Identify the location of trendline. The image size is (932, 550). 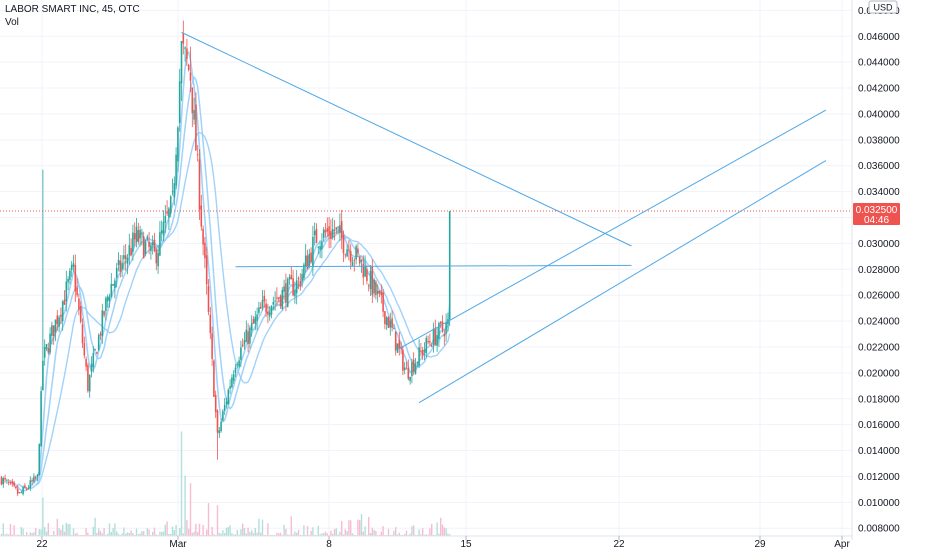
(433, 266).